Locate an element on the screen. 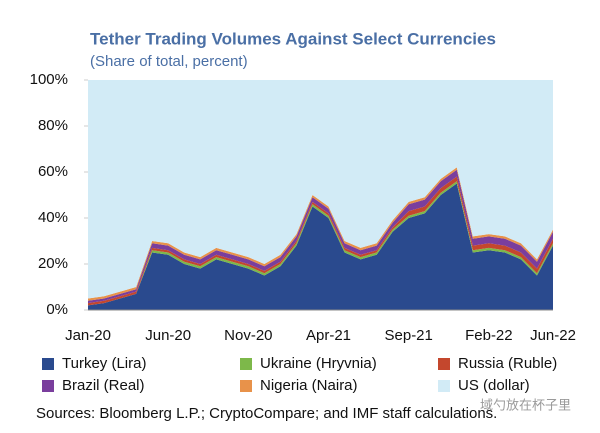  y-tick-label: 80% is located at coordinates (53, 125).